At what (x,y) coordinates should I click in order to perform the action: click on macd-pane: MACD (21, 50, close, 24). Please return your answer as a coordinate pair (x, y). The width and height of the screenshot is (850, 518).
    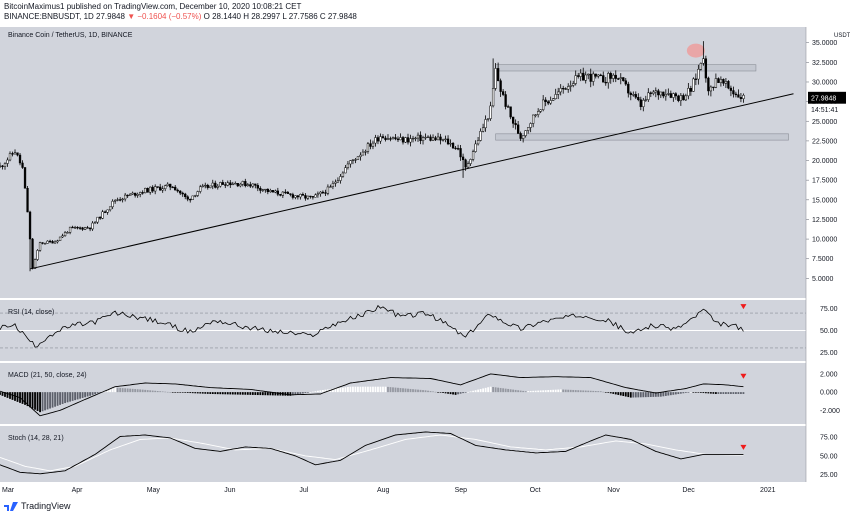
    Looking at the image, I should click on (373, 394).